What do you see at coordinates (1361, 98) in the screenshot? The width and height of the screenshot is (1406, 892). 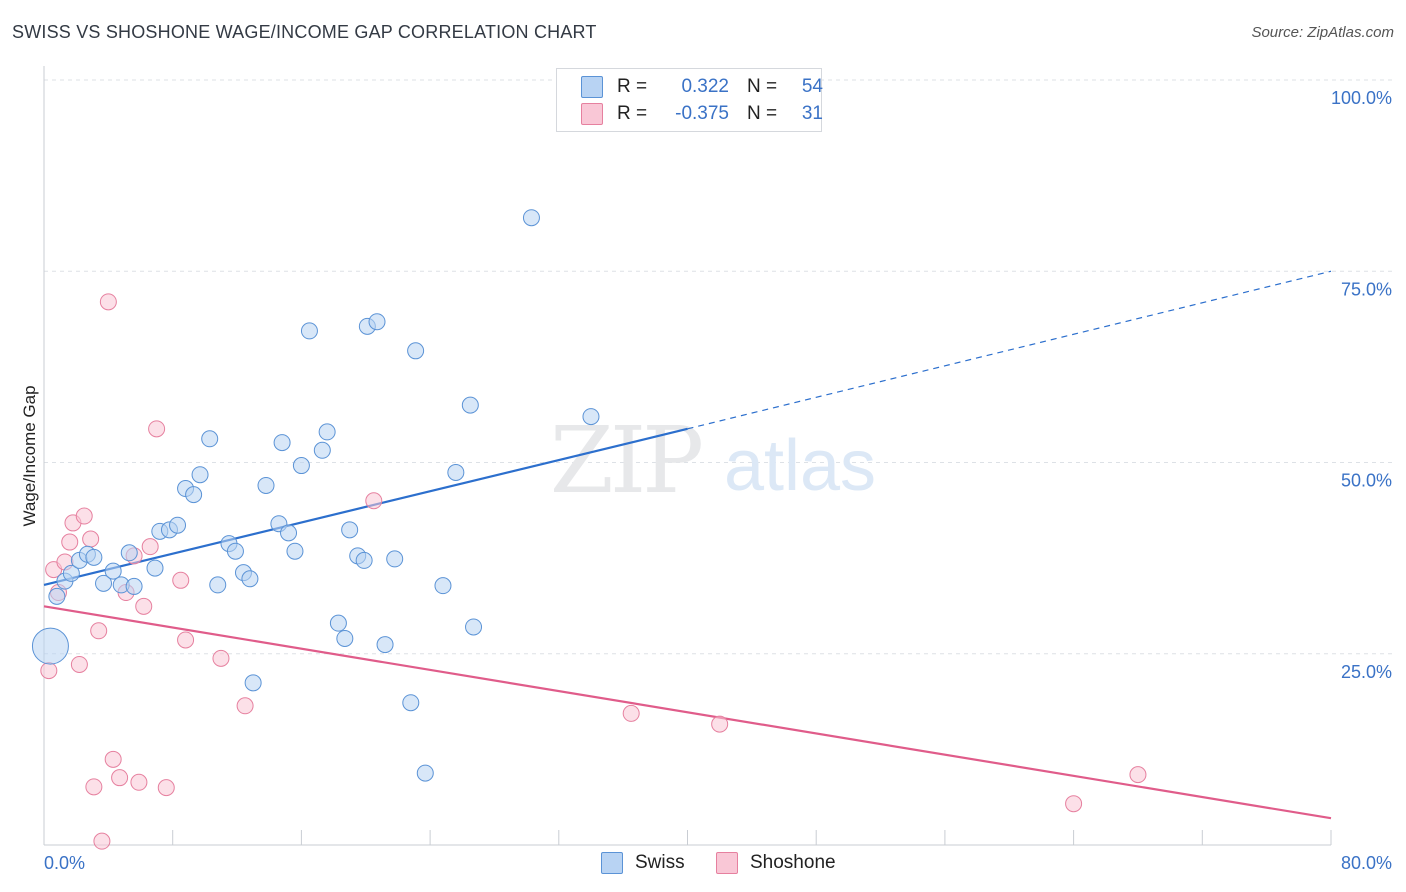 I see `y-tick-label: 100.0%` at bounding box center [1361, 98].